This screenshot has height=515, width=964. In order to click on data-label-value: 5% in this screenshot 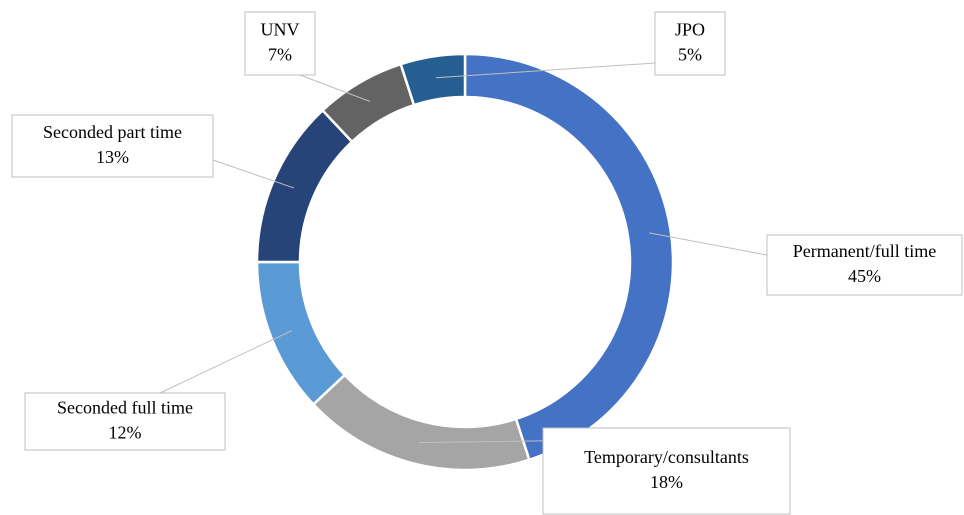, I will do `click(690, 55)`.